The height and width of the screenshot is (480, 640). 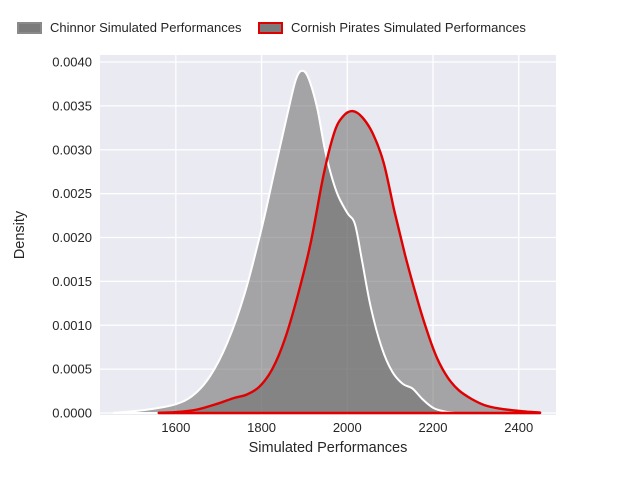 What do you see at coordinates (20, 234) in the screenshot?
I see `y-axis-title: Density` at bounding box center [20, 234].